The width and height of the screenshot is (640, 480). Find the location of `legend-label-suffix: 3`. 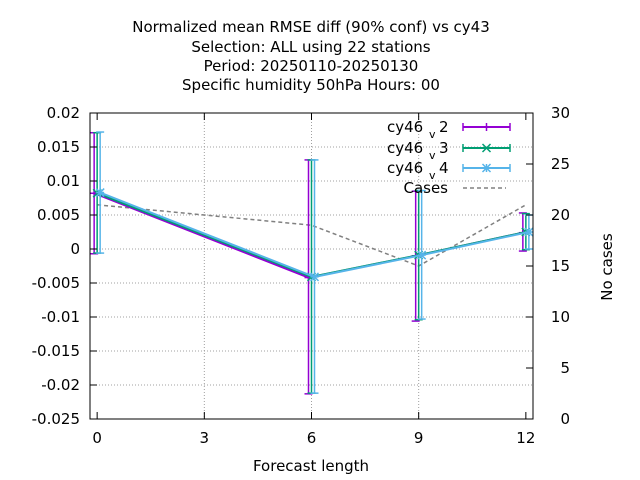

legend-label-suffix: 3 is located at coordinates (444, 148).